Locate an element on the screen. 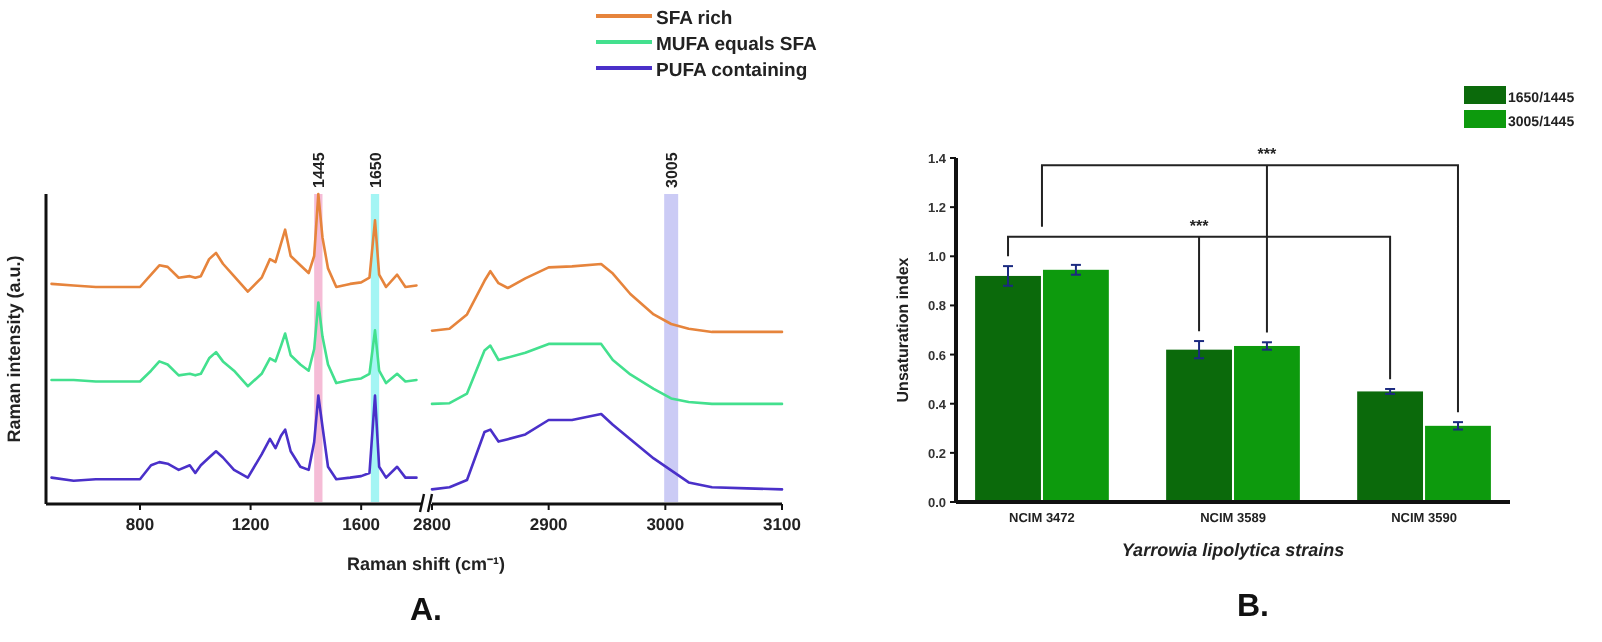 This screenshot has height=642, width=1602. band-label: 1650 is located at coordinates (376, 169).